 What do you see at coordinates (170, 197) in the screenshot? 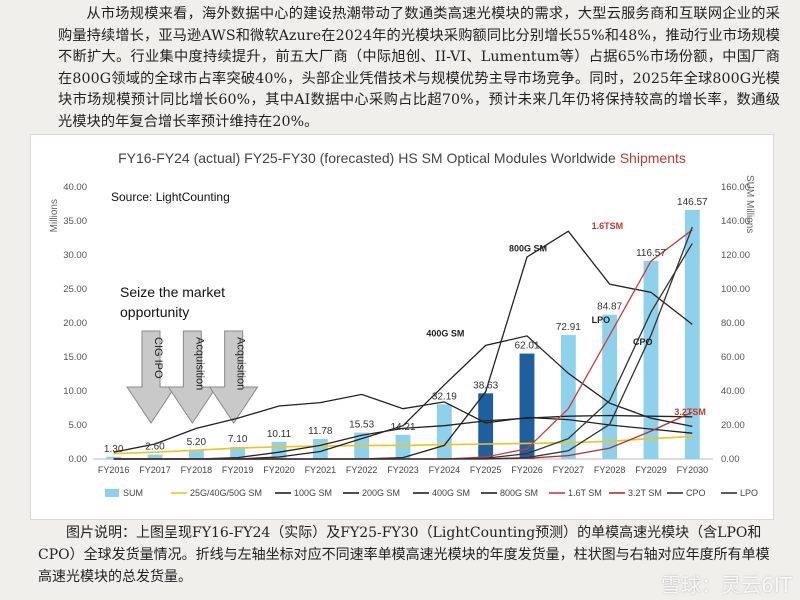
I see `chart-source: Source: LightCounting` at bounding box center [170, 197].